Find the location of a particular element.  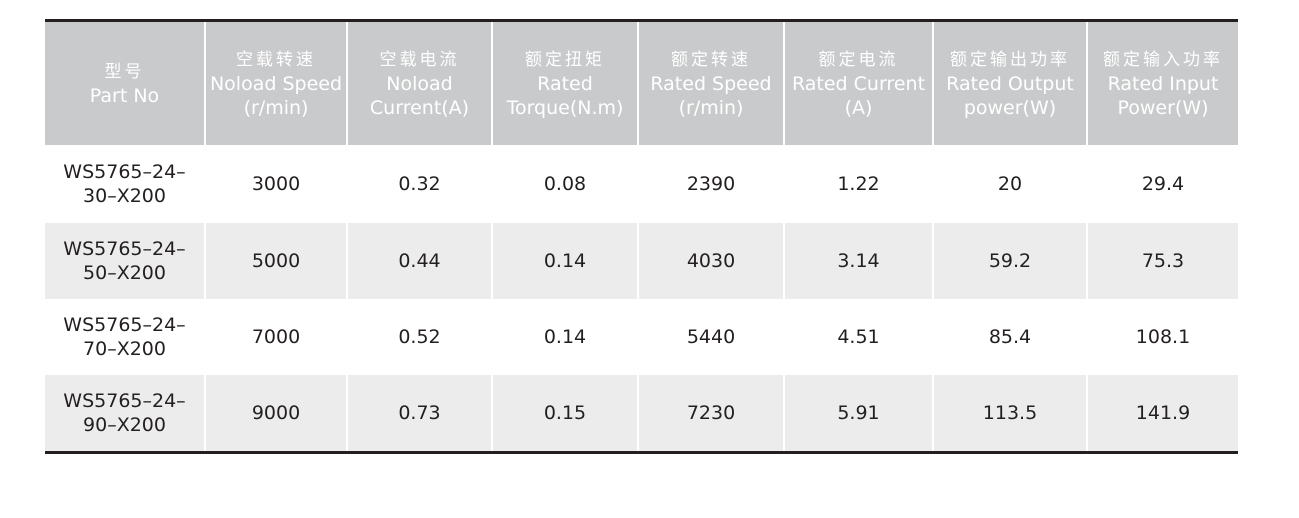

value-cell: 9000 is located at coordinates (275, 414).